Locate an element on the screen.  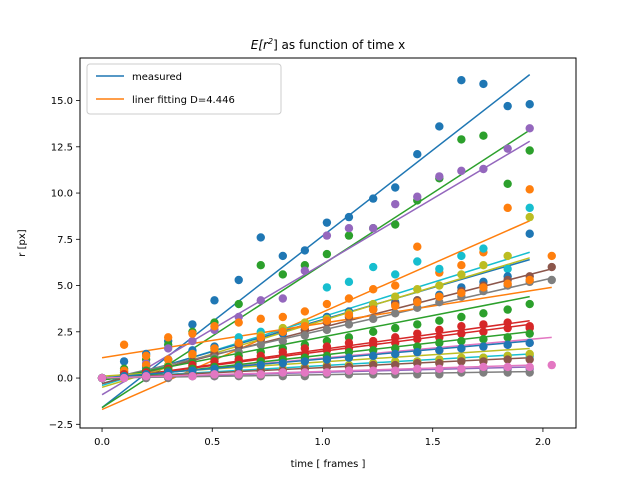
x-tick-label: 0.5 is located at coordinates (212, 442).